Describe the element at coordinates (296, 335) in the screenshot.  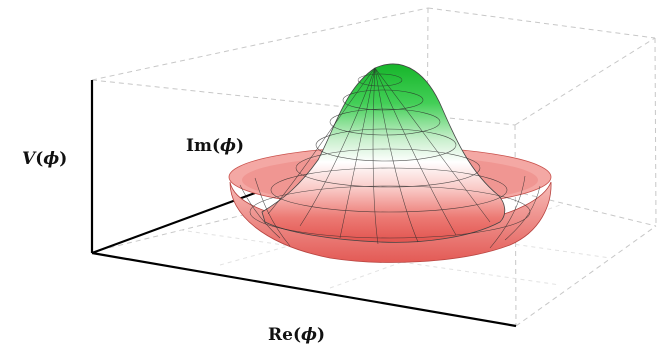
I see `real-axis-label: Re(ϕ)` at that location.